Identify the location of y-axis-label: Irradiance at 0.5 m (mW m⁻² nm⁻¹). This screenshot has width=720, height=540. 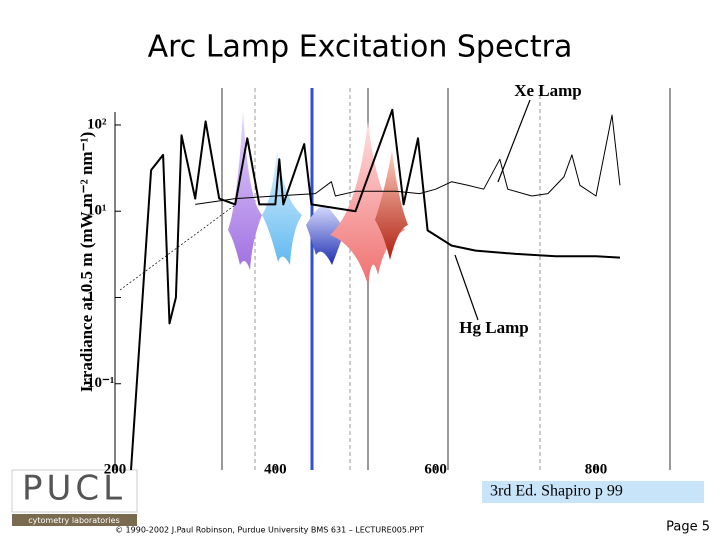
(86, 262).